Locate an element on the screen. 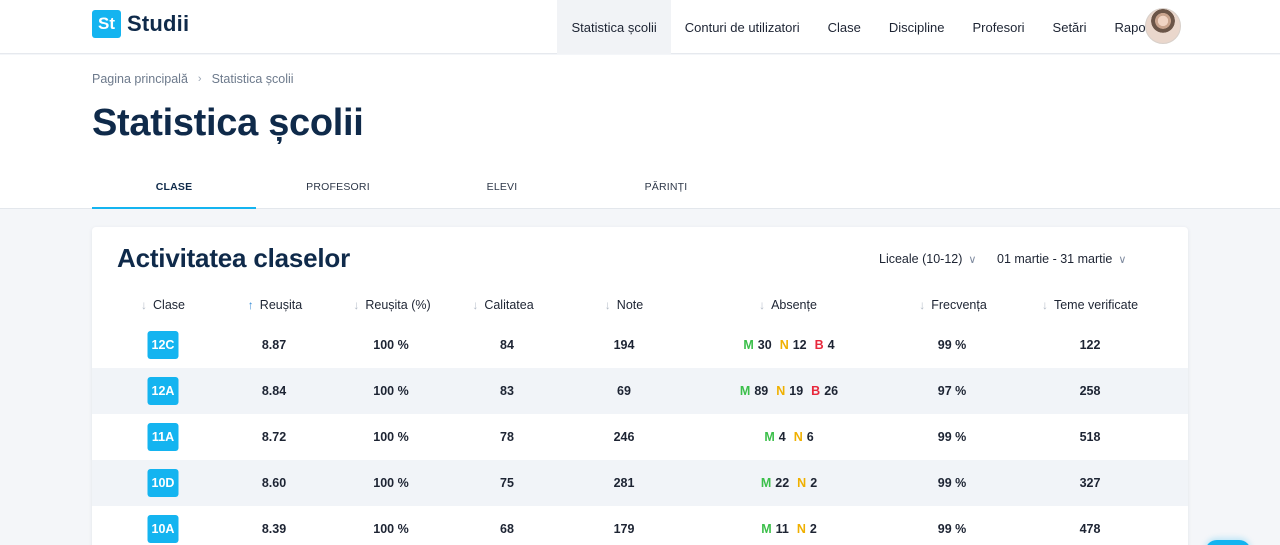  absence-value: 30 is located at coordinates (764, 345).